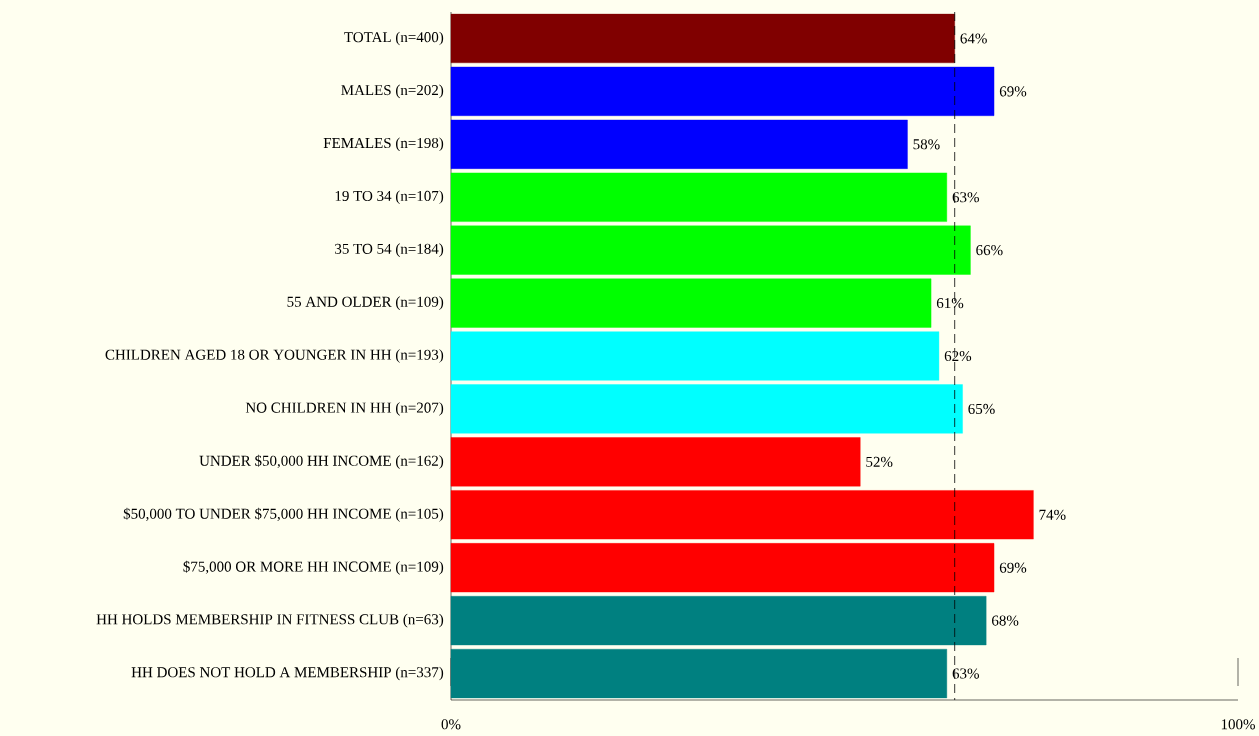  Describe the element at coordinates (392, 91) in the screenshot. I see `y-tick-label: MALES (n=202)` at that location.